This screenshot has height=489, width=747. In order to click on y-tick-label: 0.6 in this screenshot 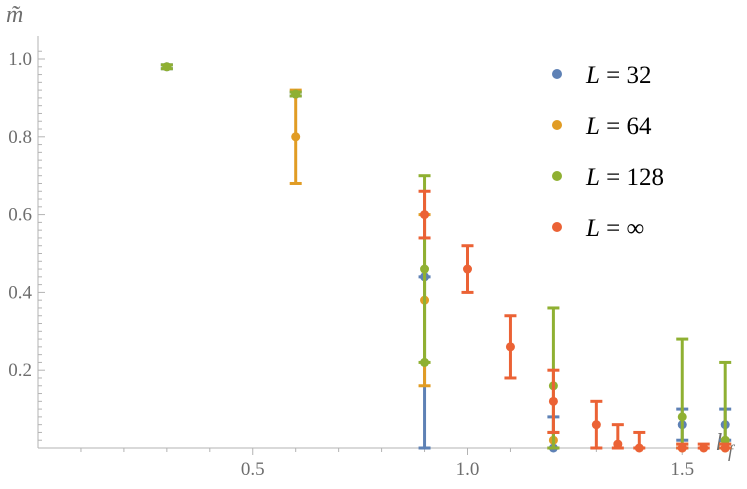, I will do `click(20, 215)`.